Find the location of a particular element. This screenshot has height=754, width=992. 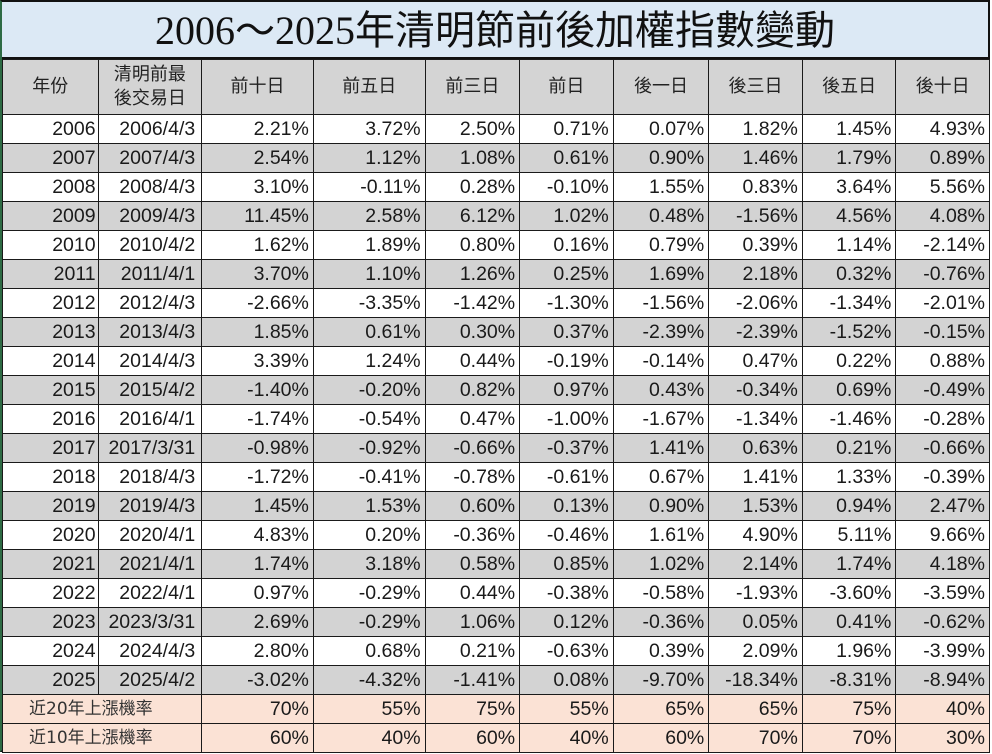

cell-1-day-after: 0.79% is located at coordinates (661, 245).